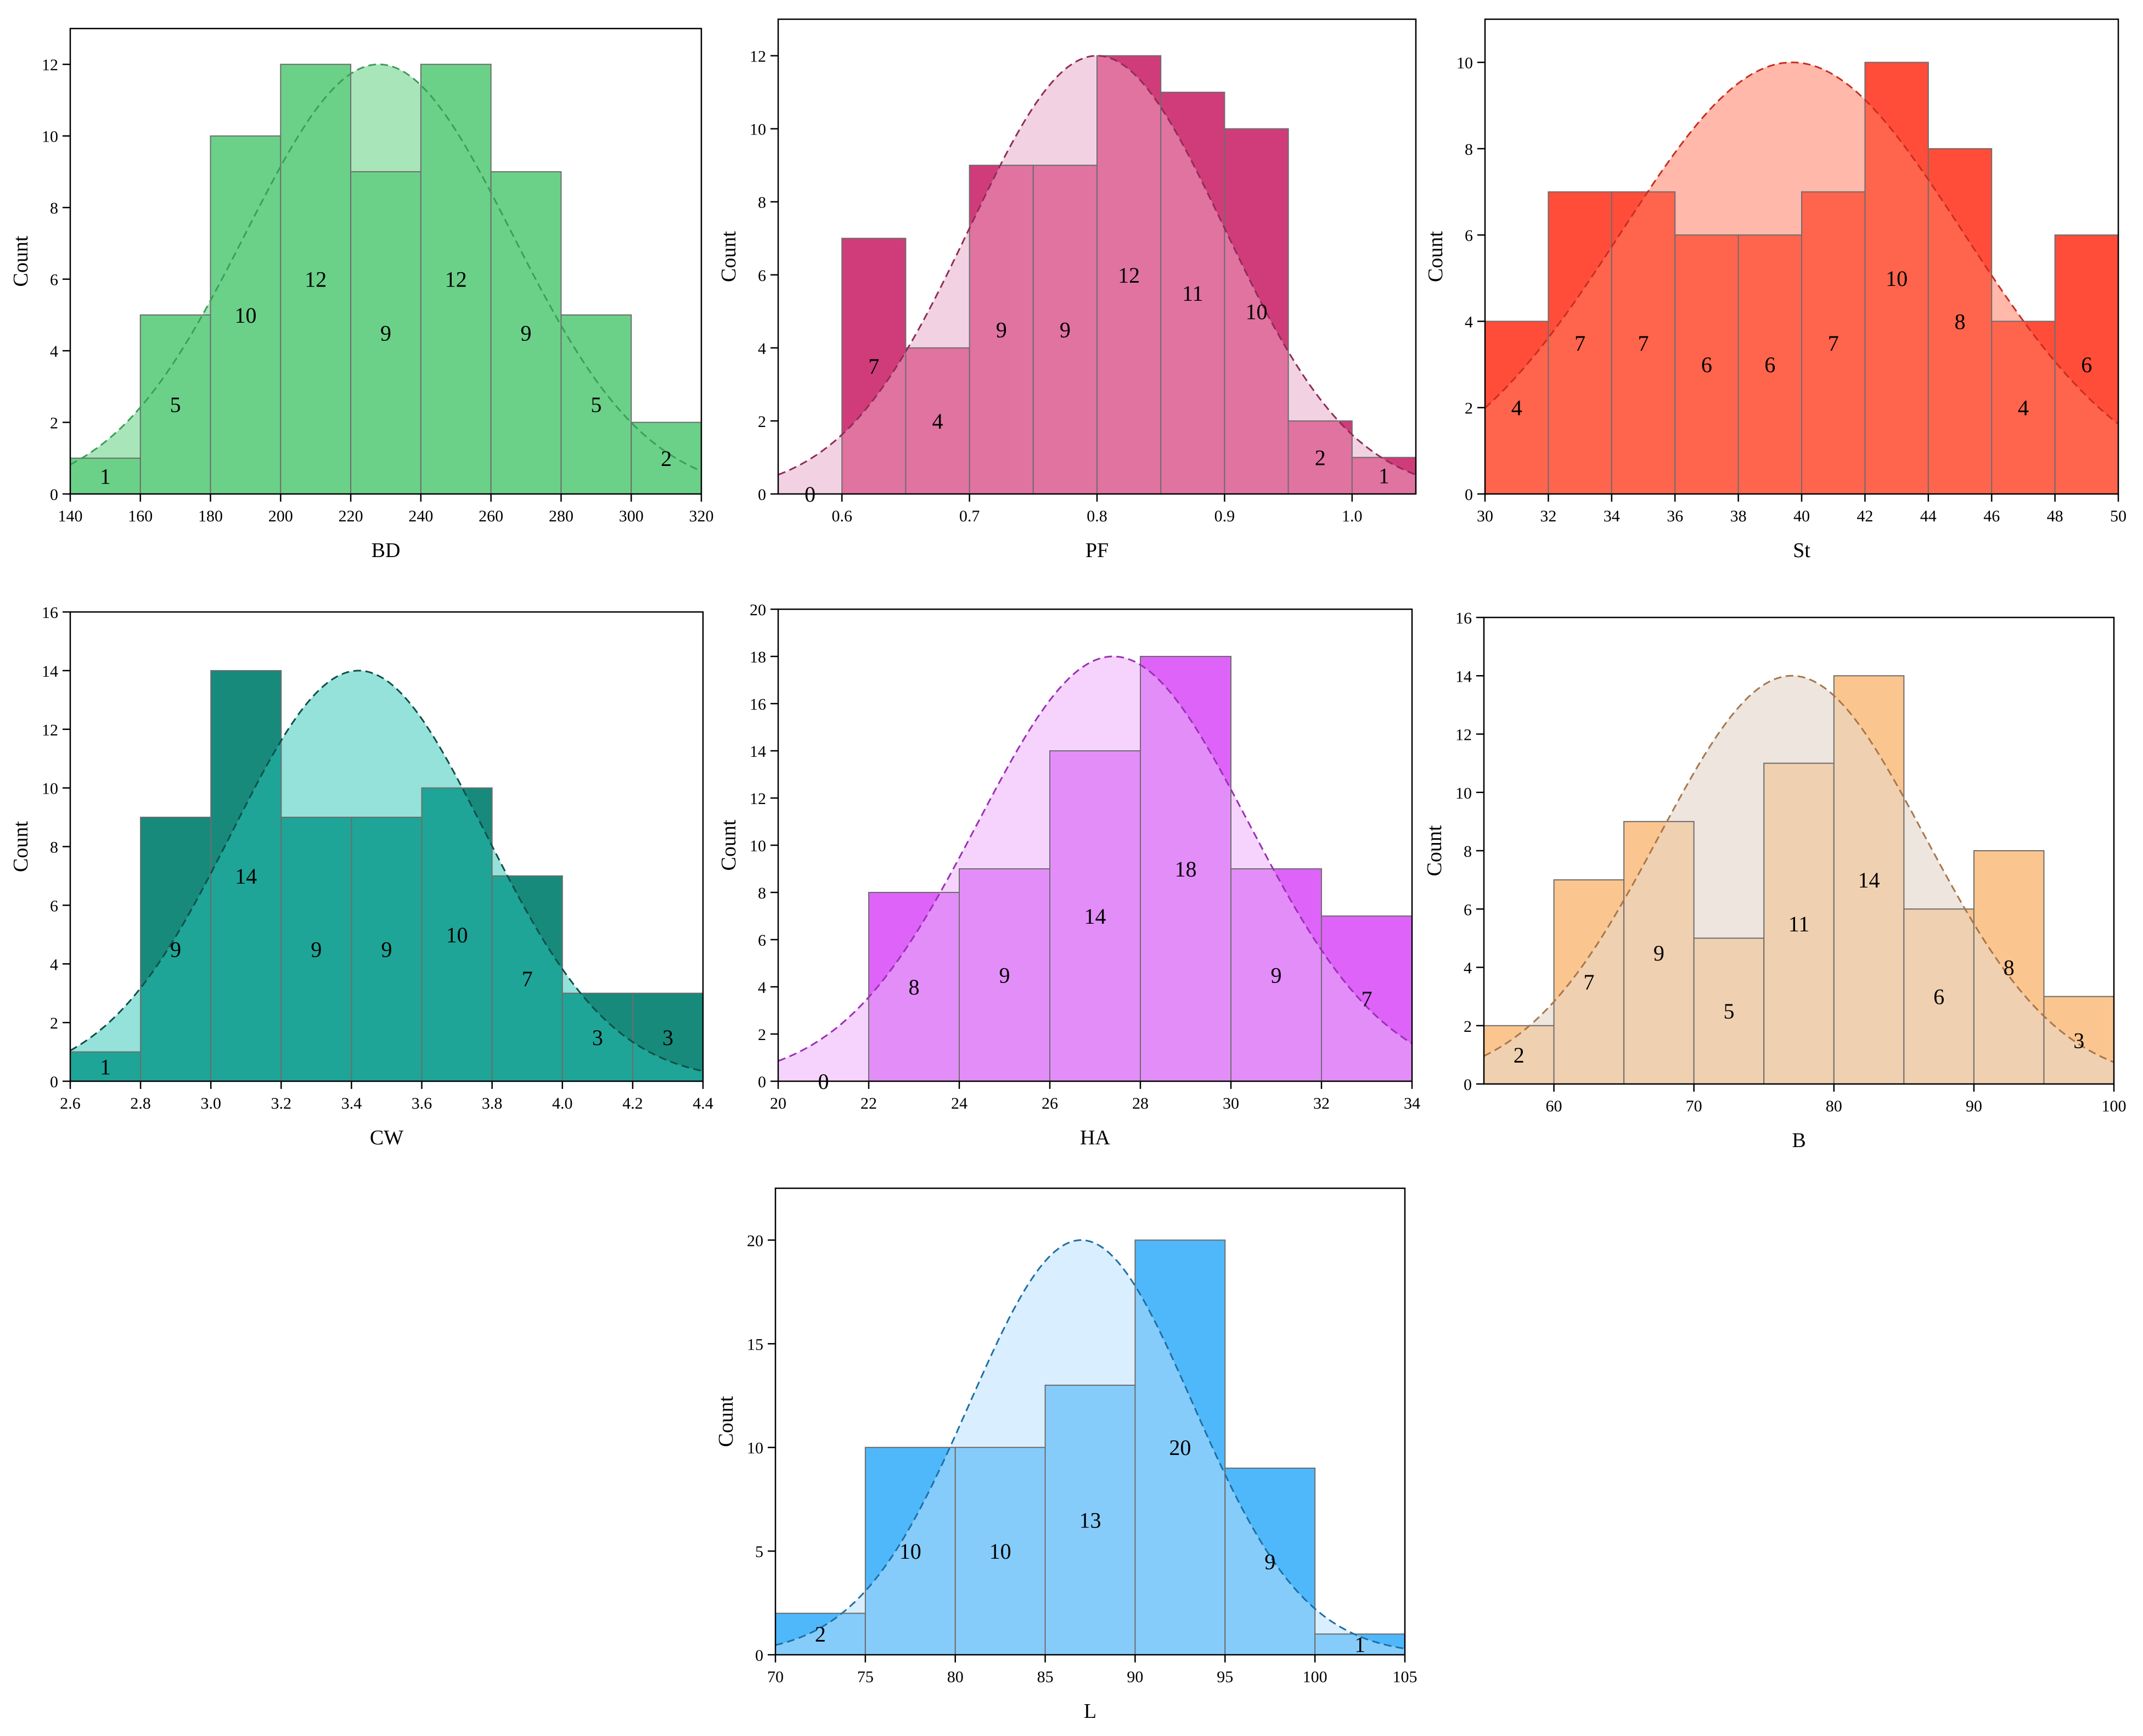 The height and width of the screenshot is (1736, 2143). I want to click on plot-area-st, so click(1801, 277).